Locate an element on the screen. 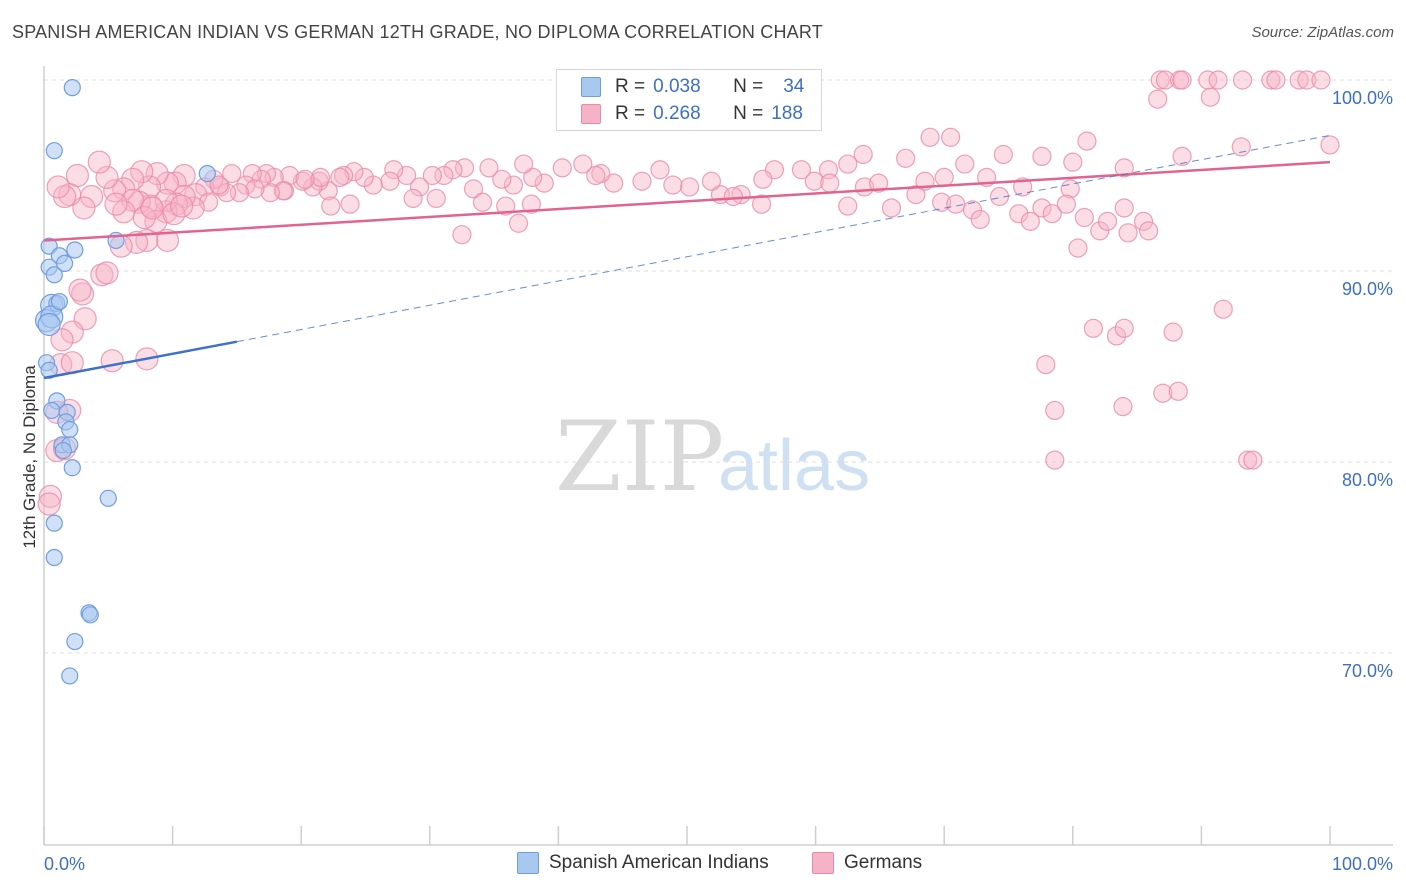  legend-row-spanish: R = 0.038 N = 34 is located at coordinates (680, 87).